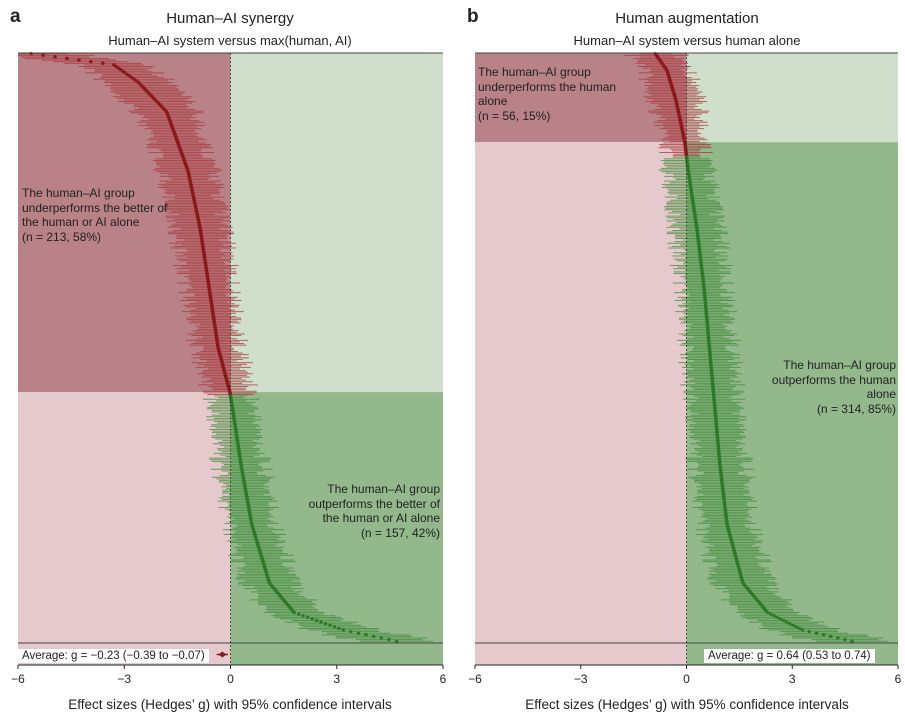  I want to click on panel-b-x-tick-label: 3, so click(792, 679).